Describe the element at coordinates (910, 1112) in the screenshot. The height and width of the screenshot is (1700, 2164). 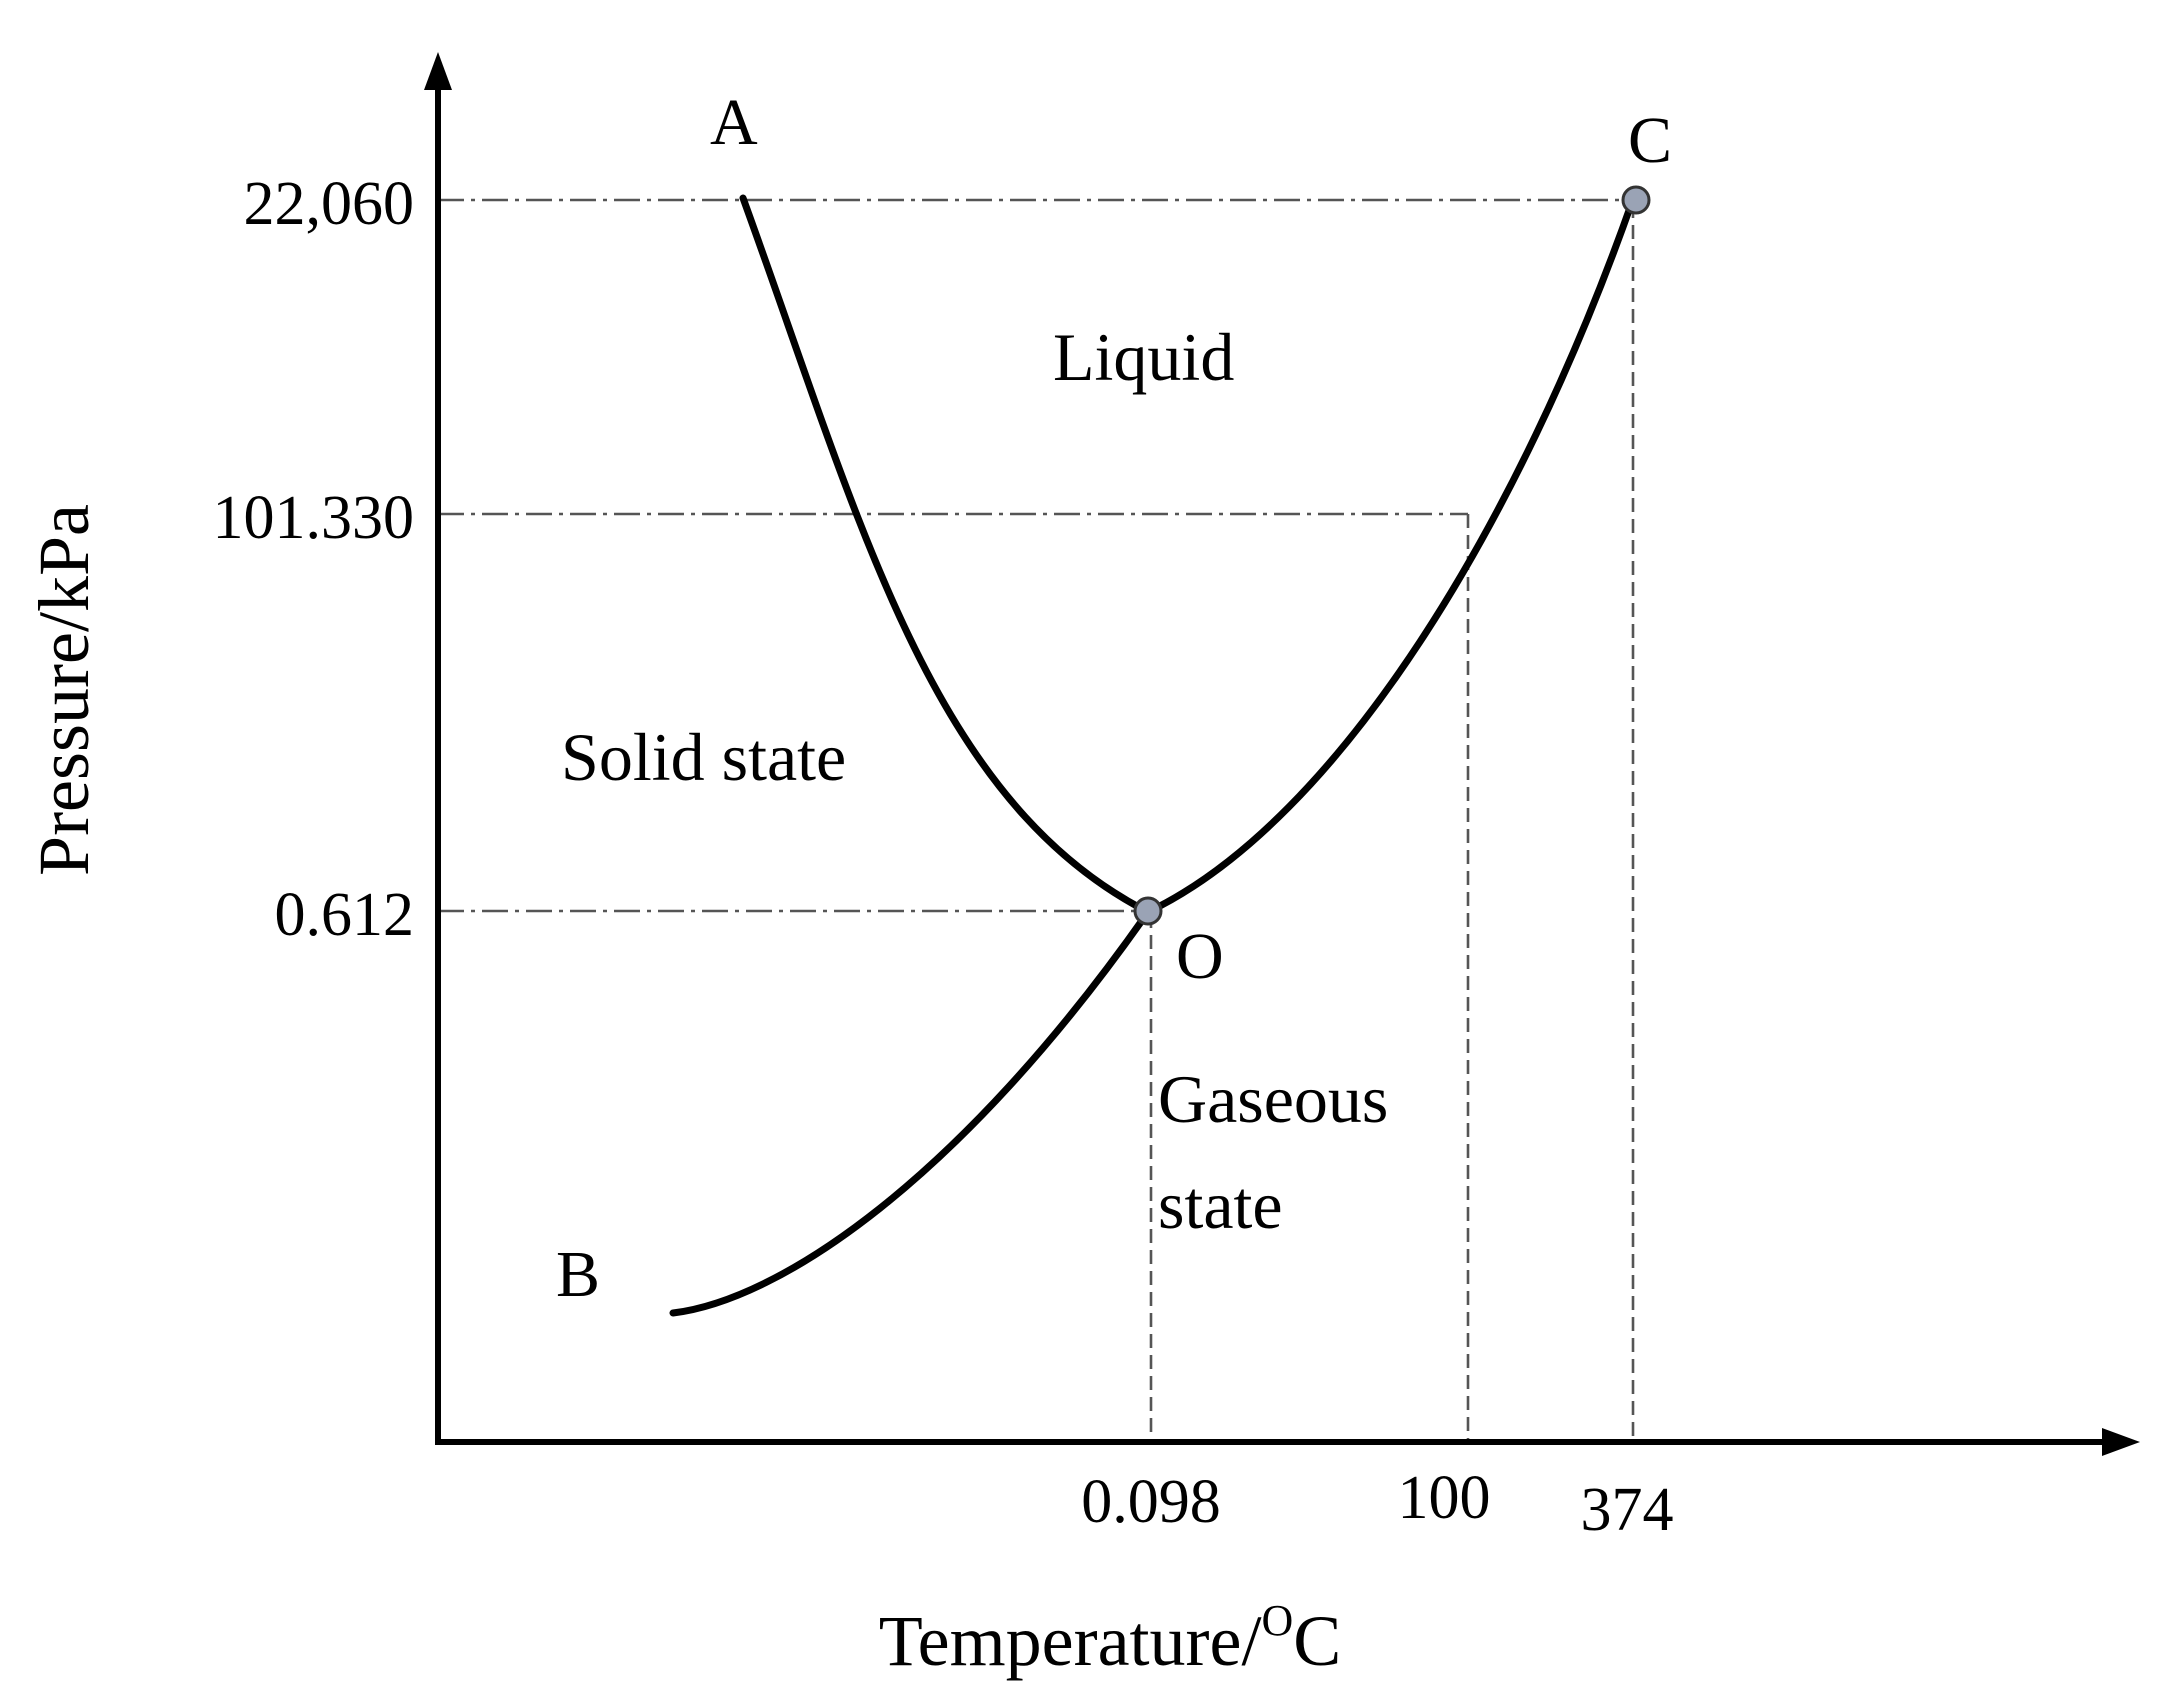
I see `curve-ob-sublimation` at that location.